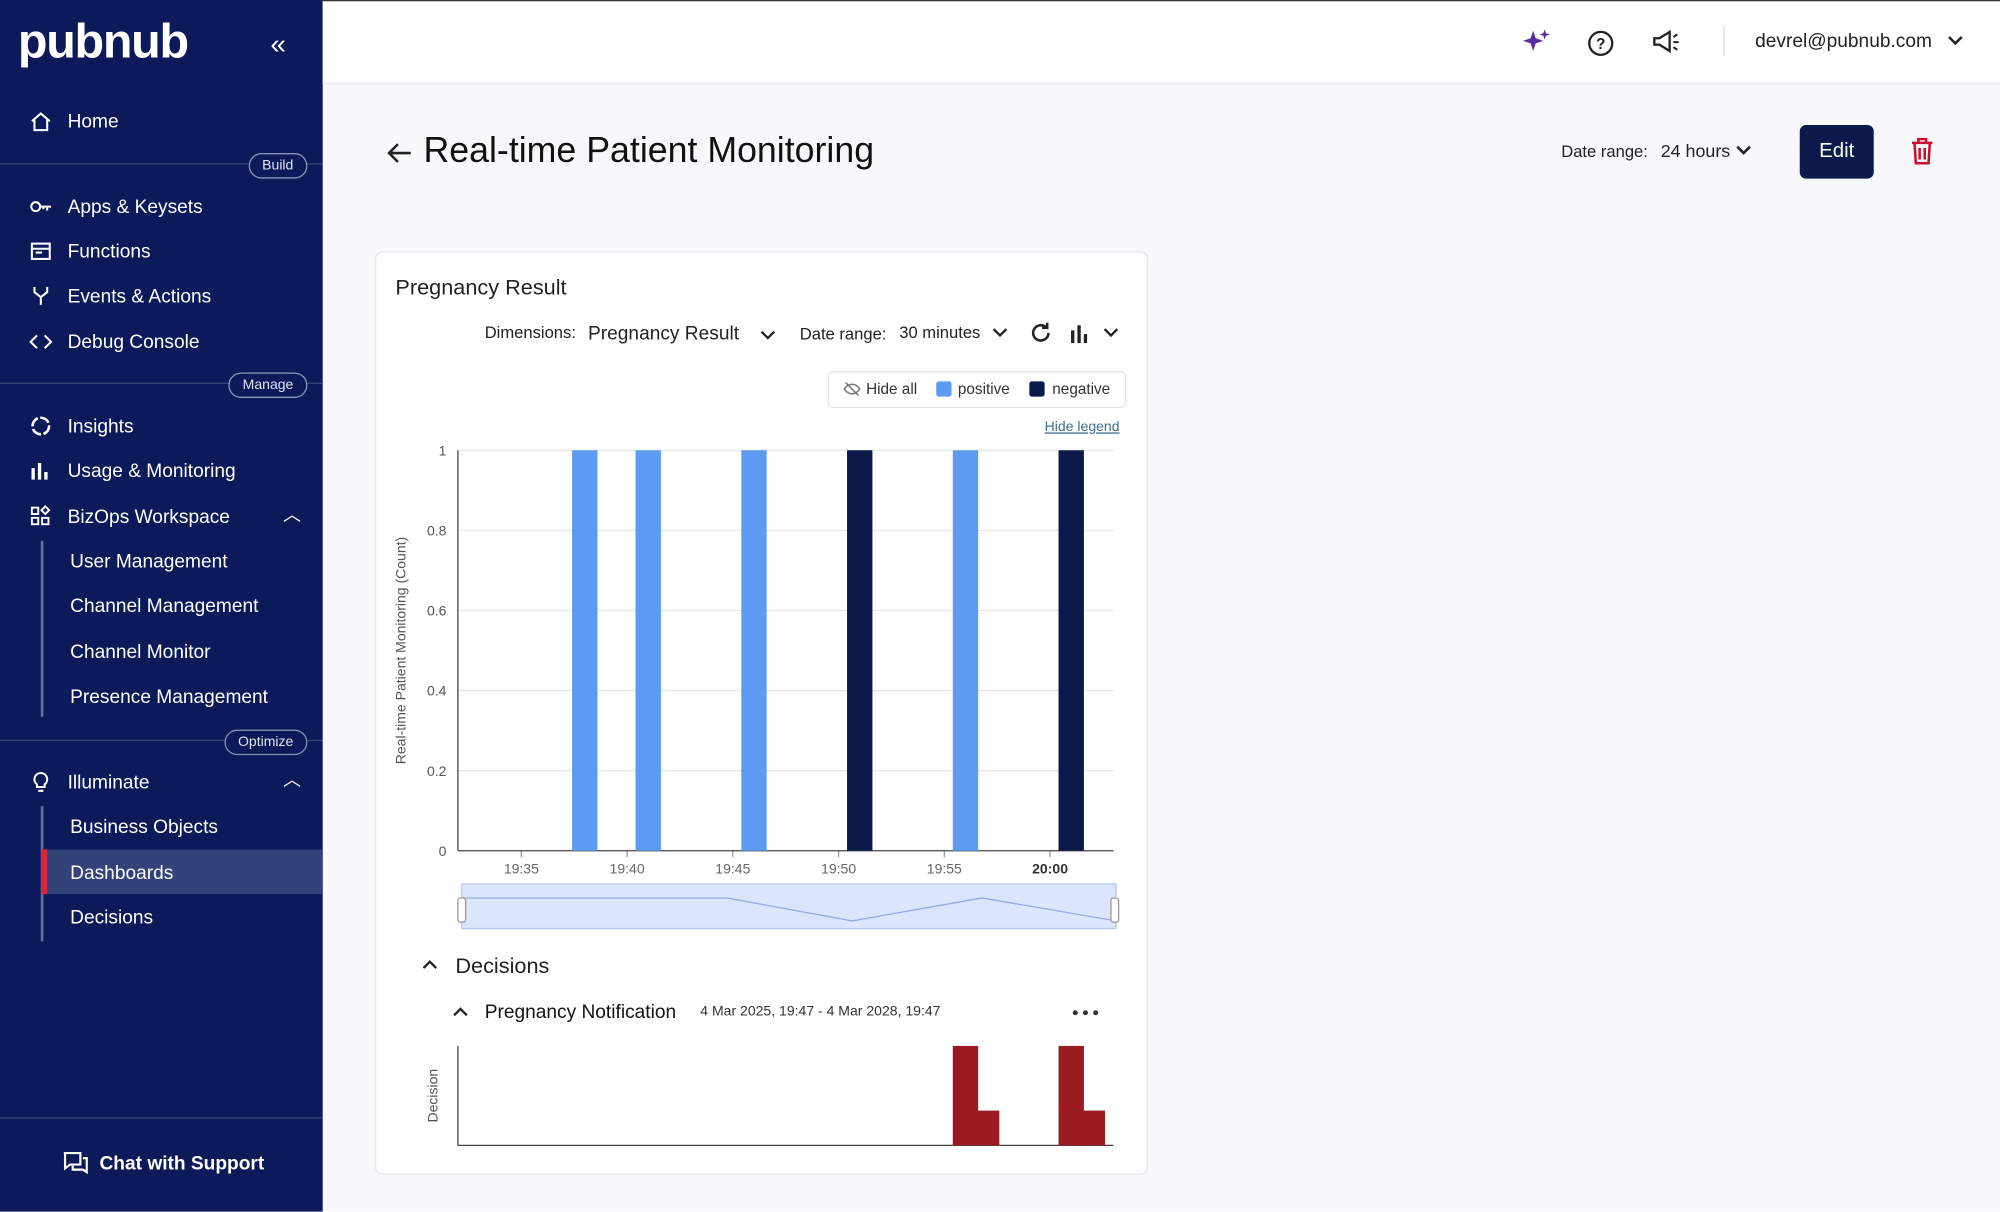 This screenshot has width=2000, height=1212. Describe the element at coordinates (151, 471) in the screenshot. I see `nav-item: Usage & Monitoring` at that location.